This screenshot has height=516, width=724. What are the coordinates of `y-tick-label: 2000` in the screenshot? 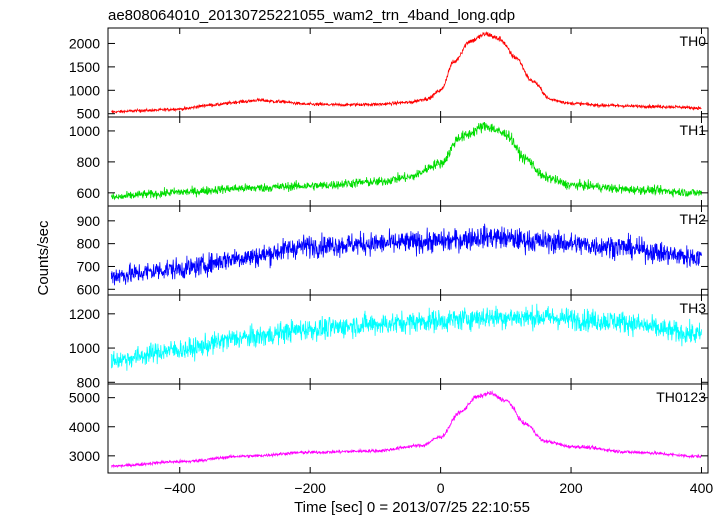 It's located at (84, 43).